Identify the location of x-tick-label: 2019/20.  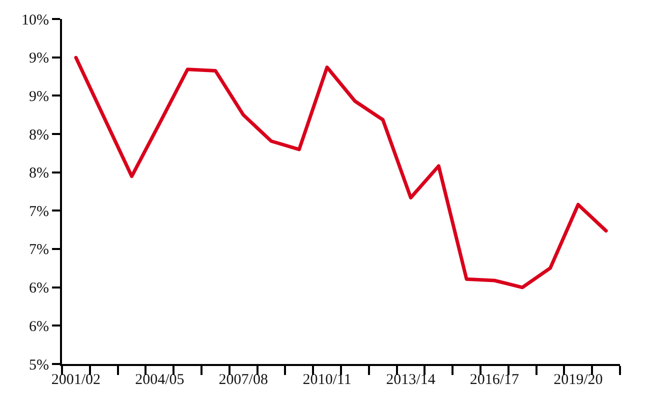
(578, 380).